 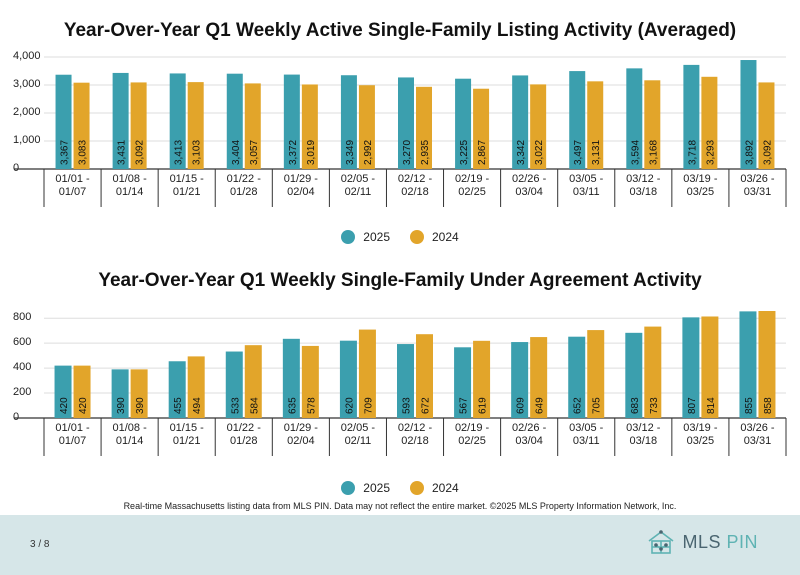 I want to click on page-number: 3 / 8, so click(x=40, y=544).